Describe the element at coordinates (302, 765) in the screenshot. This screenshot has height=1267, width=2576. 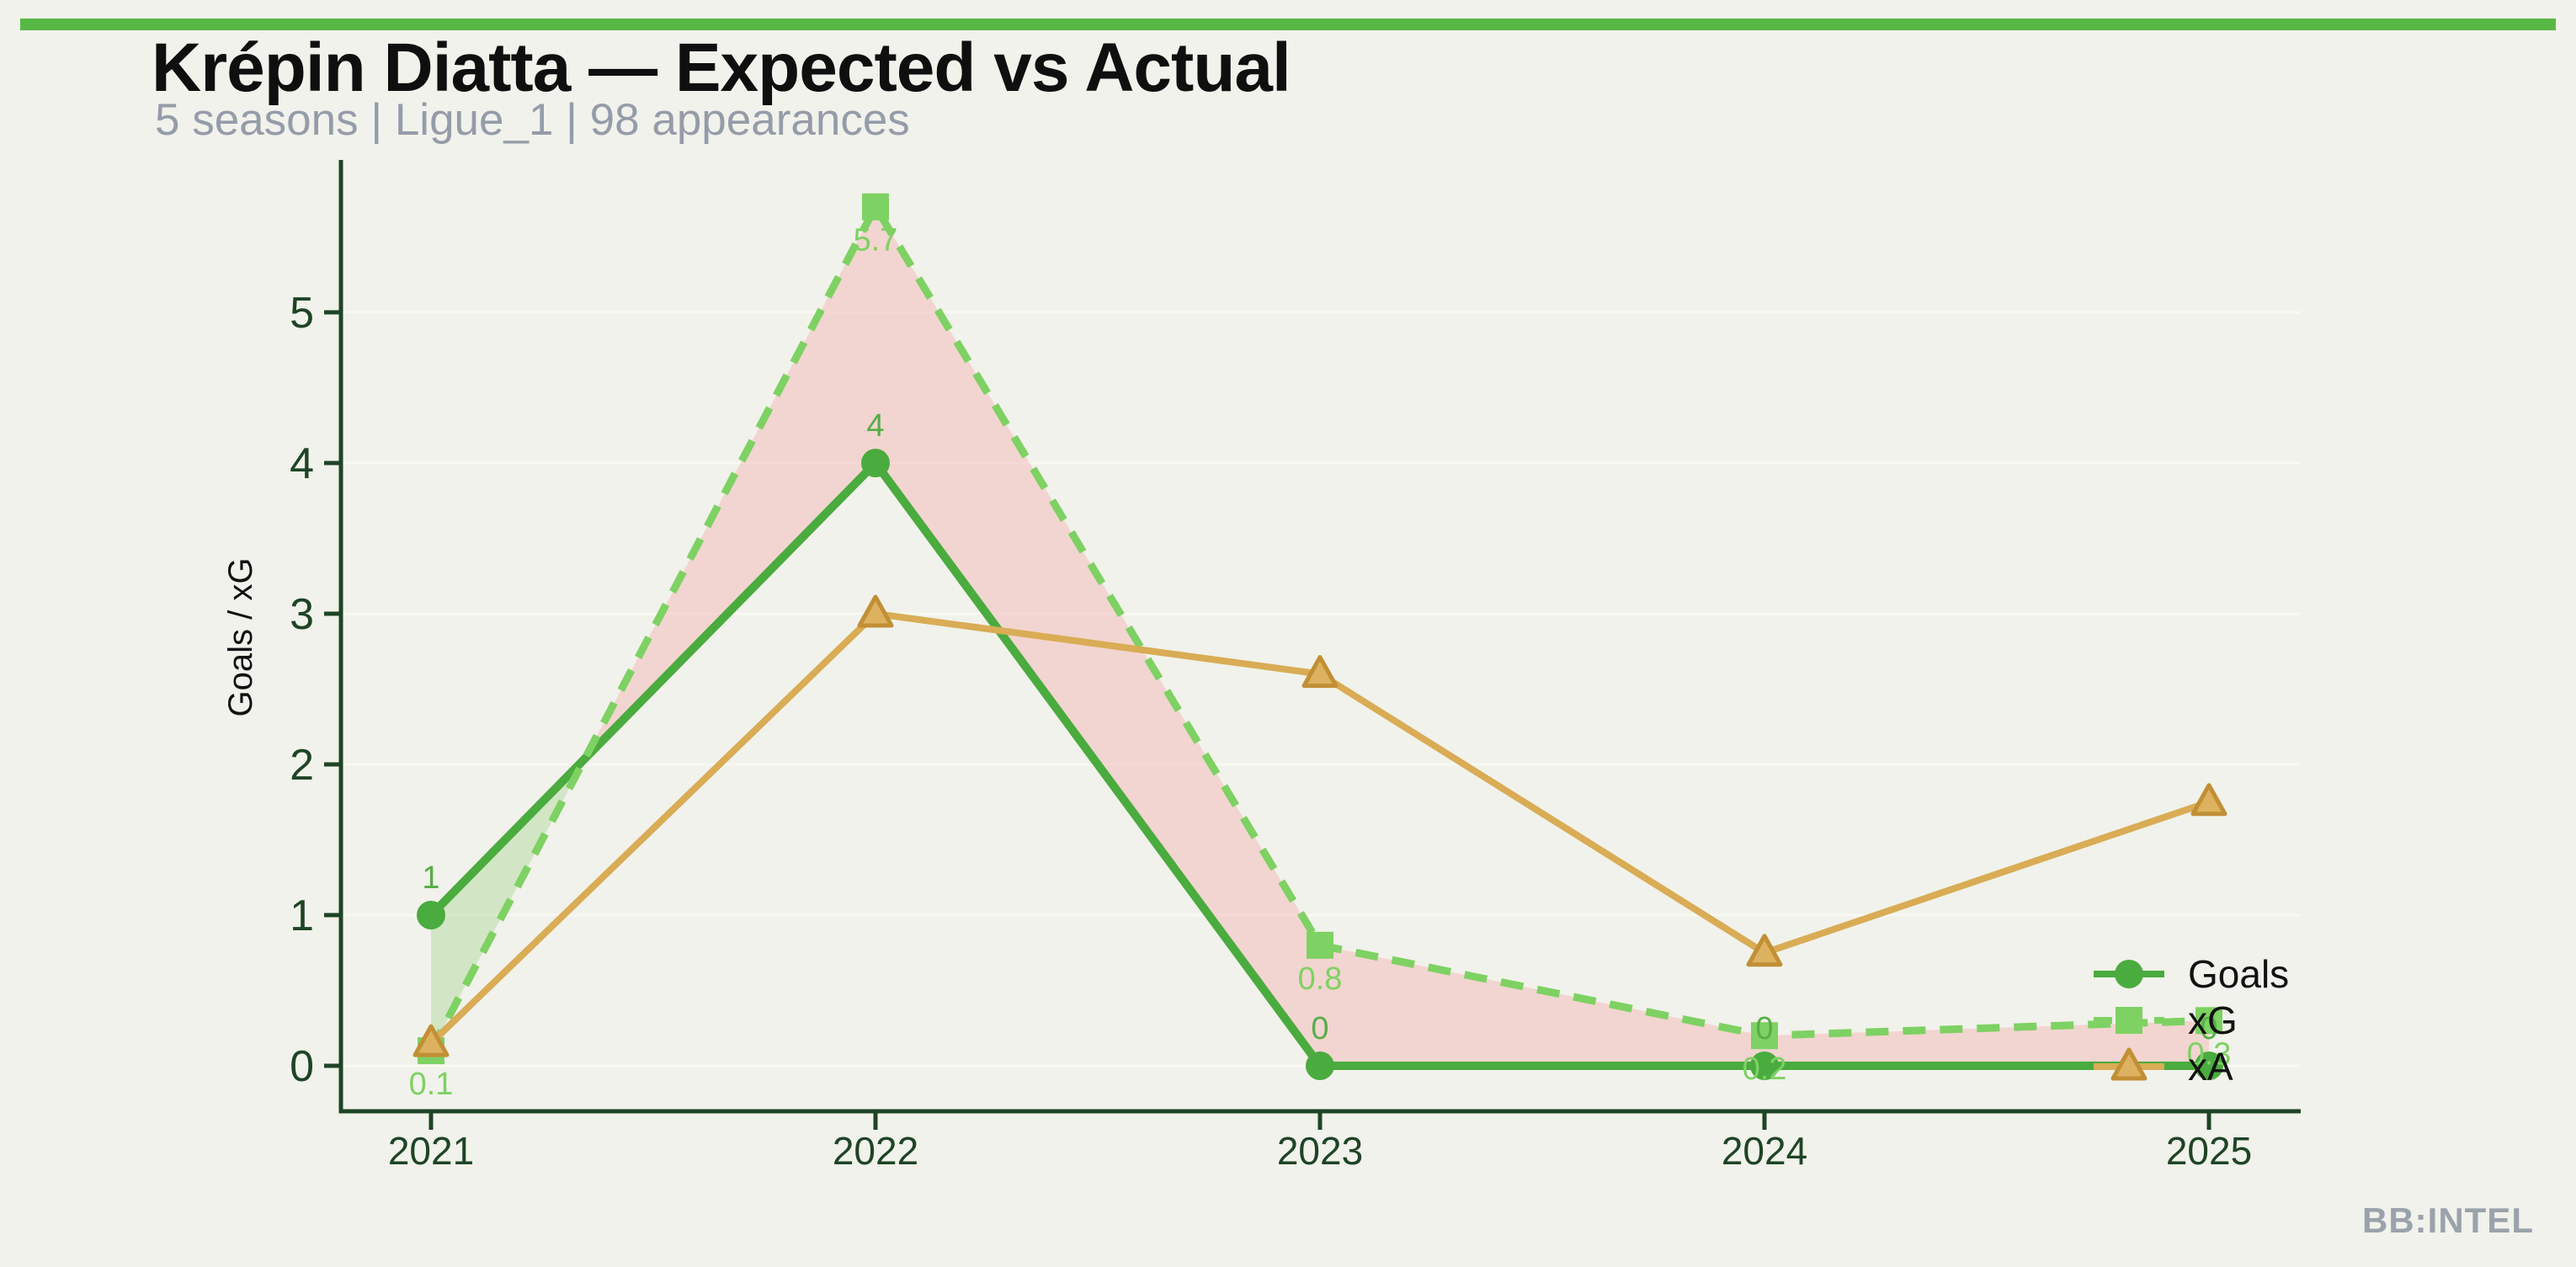
I see `svg-text: 2` at that location.